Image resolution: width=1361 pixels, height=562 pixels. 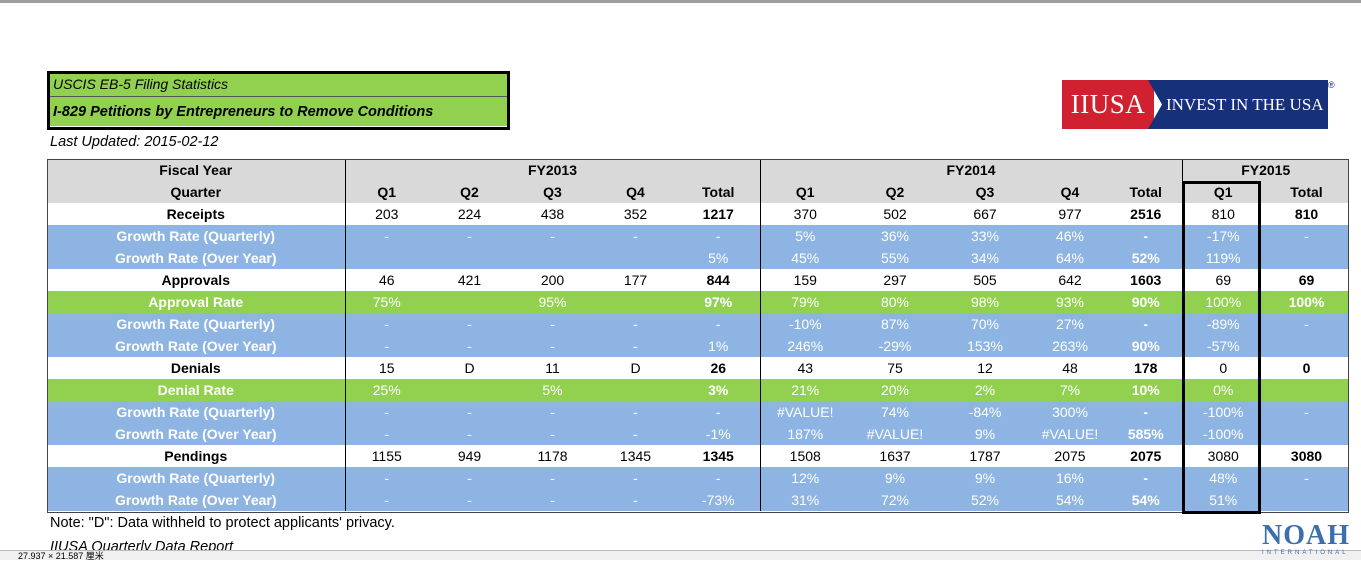 I want to click on table-cell: 2%, so click(x=985, y=390).